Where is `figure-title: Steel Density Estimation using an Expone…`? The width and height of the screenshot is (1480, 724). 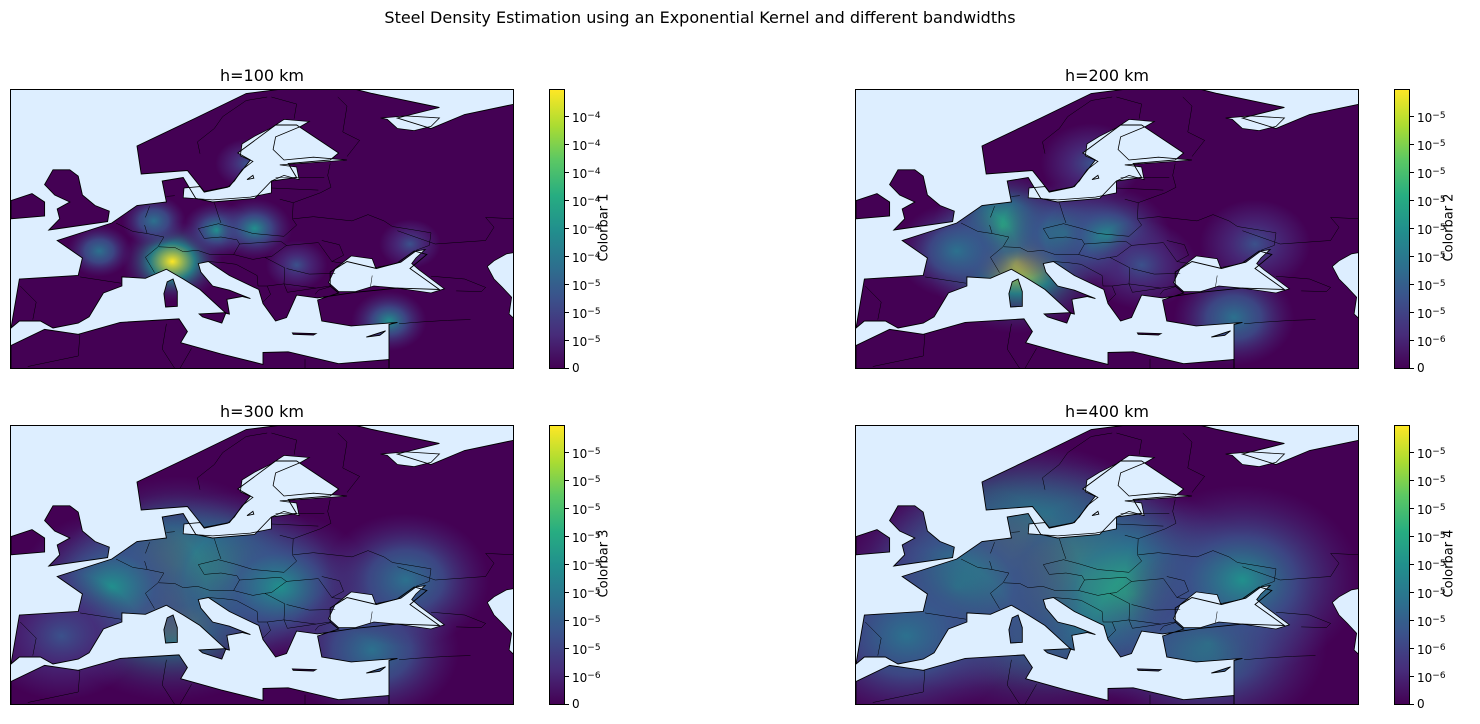
figure-title: Steel Density Estimation using an Expone… is located at coordinates (700, 17).